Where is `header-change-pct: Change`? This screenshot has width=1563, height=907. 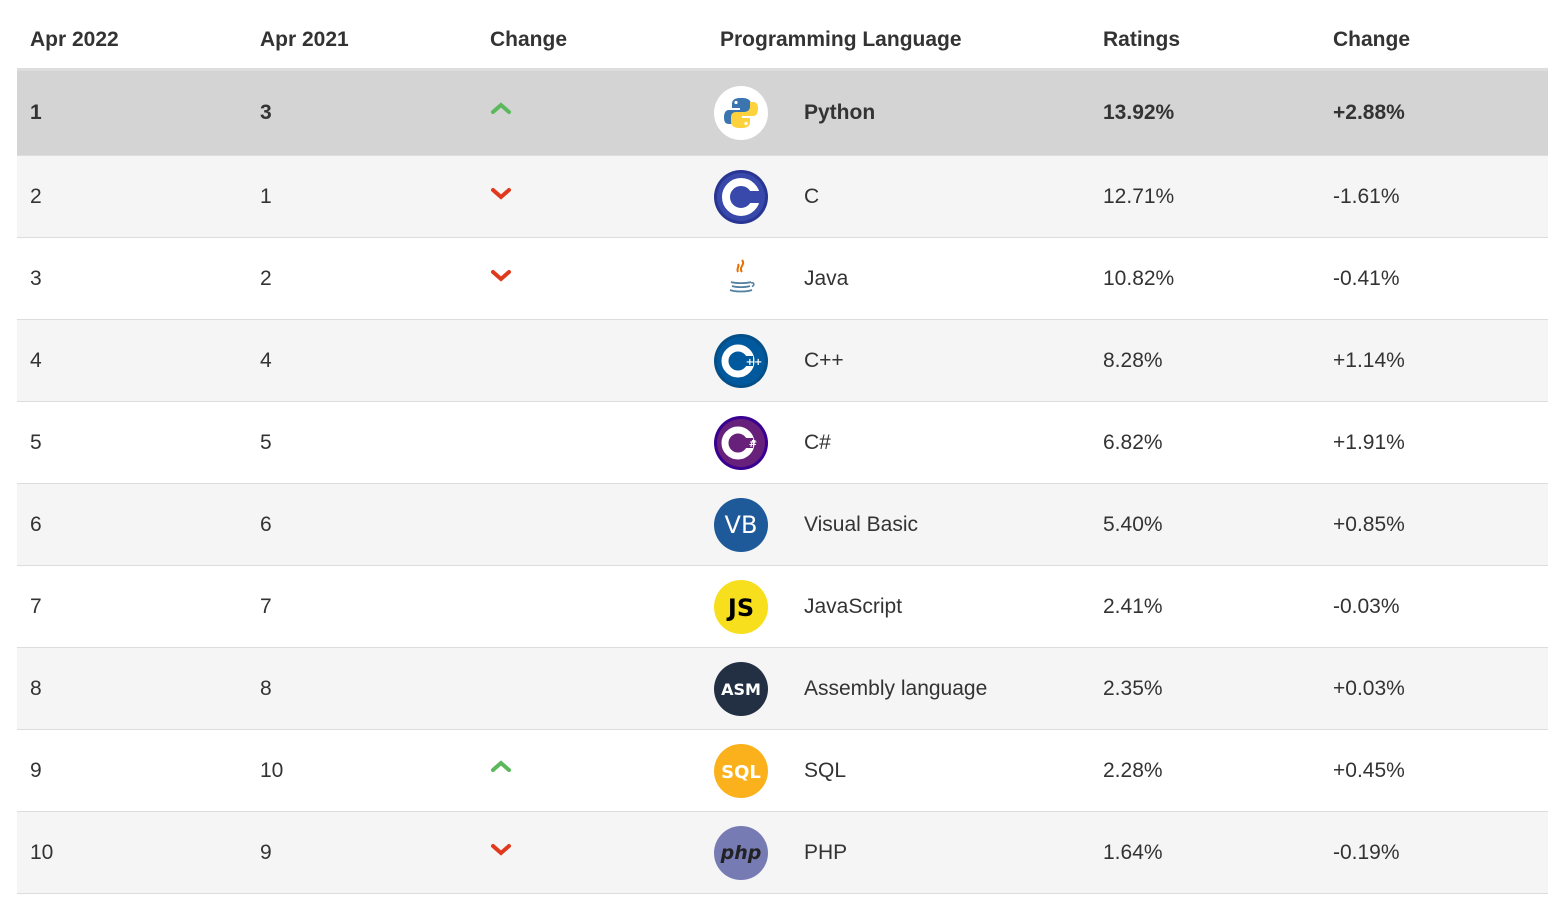
header-change-pct: Change is located at coordinates (1372, 39).